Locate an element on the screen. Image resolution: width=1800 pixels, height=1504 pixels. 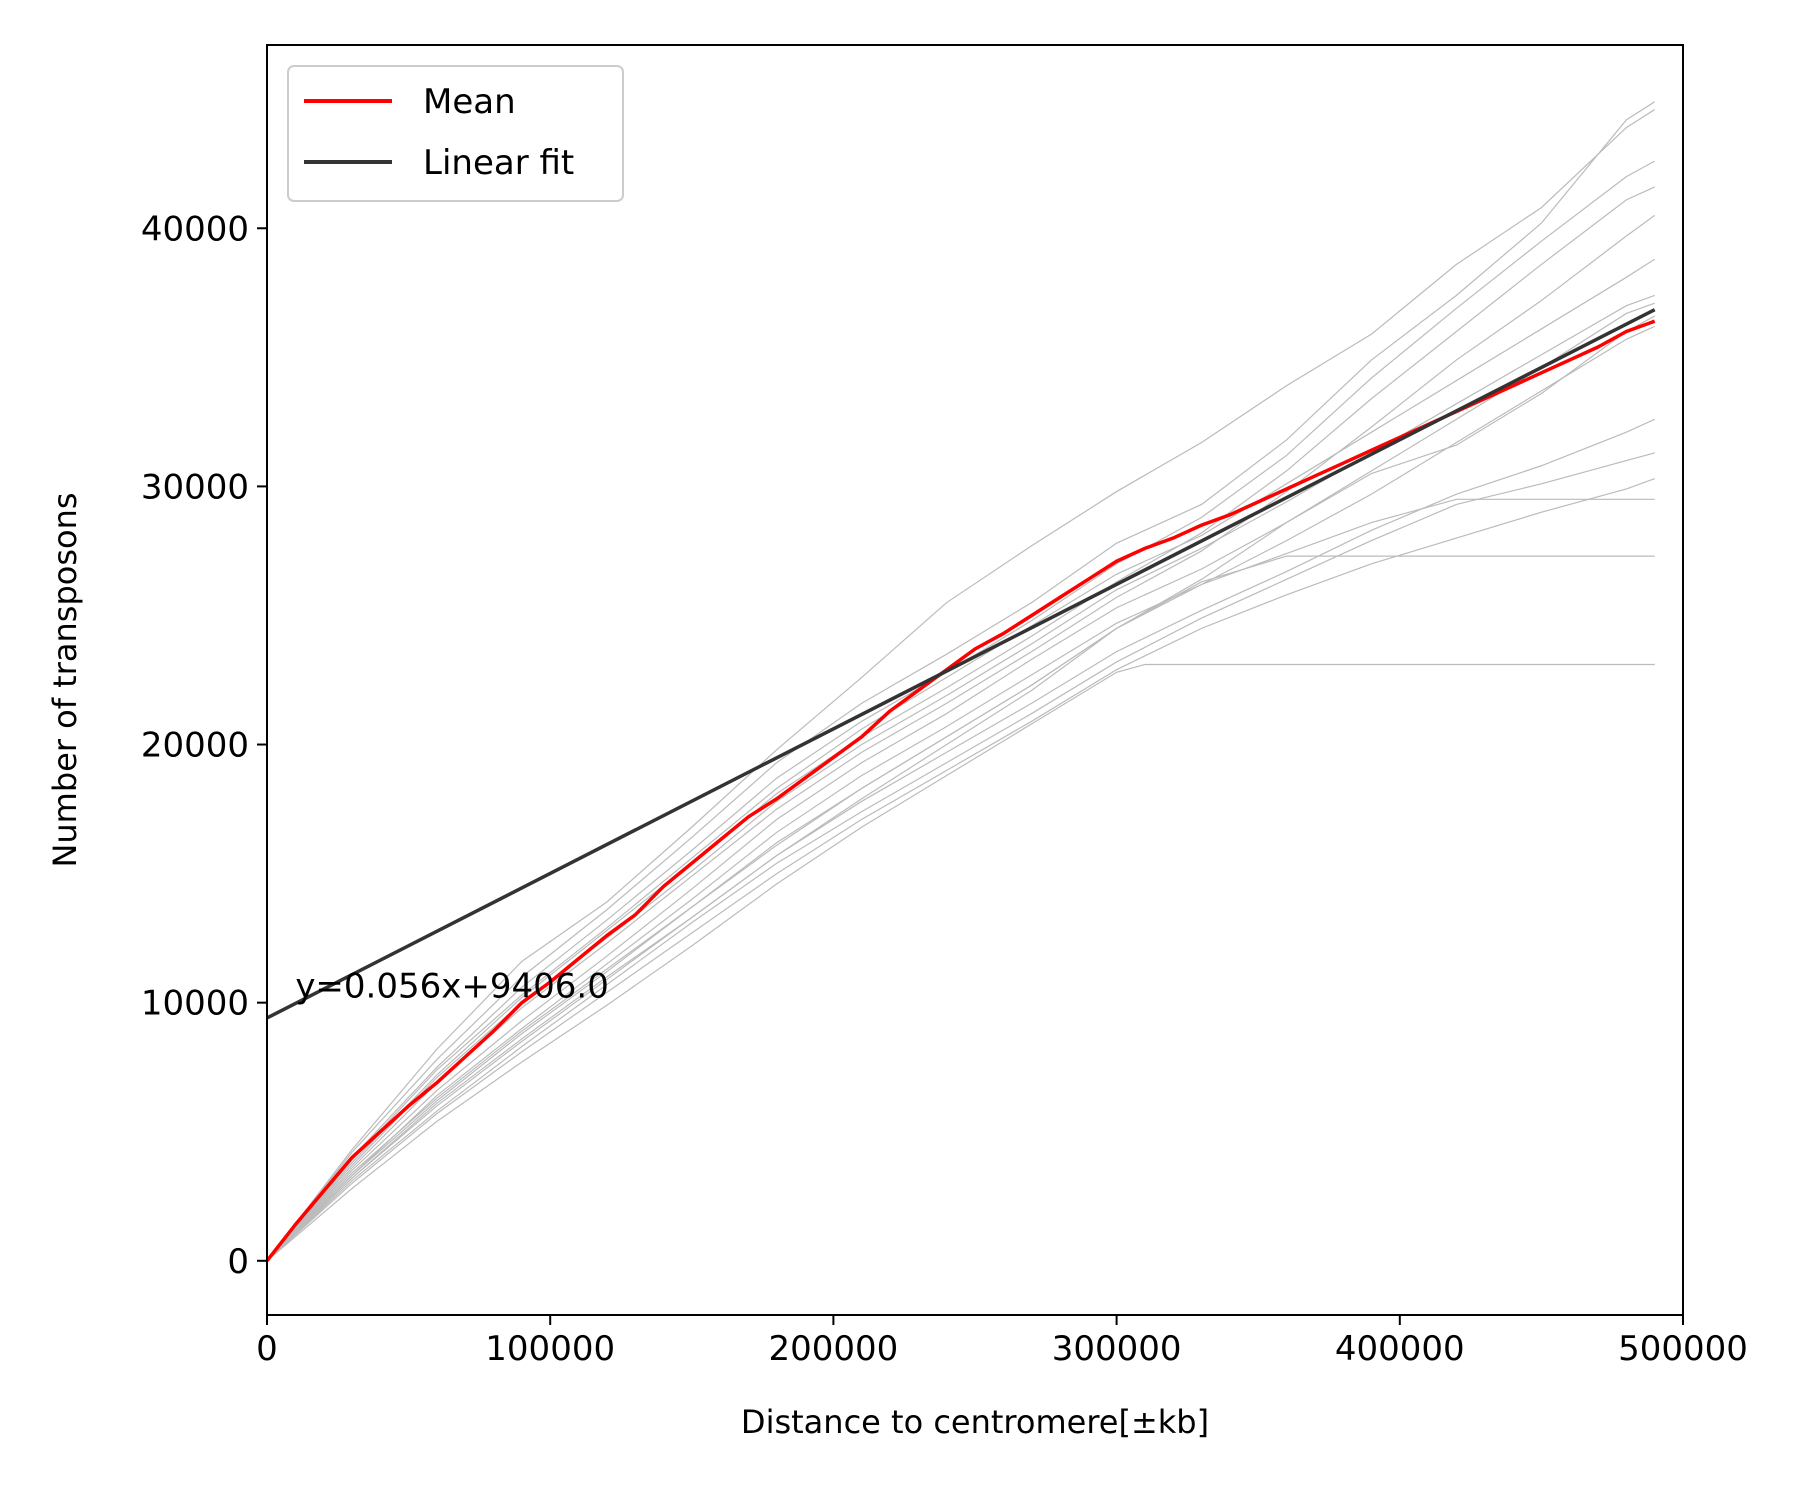
y-tick-label: 0 is located at coordinates (238, 1262).